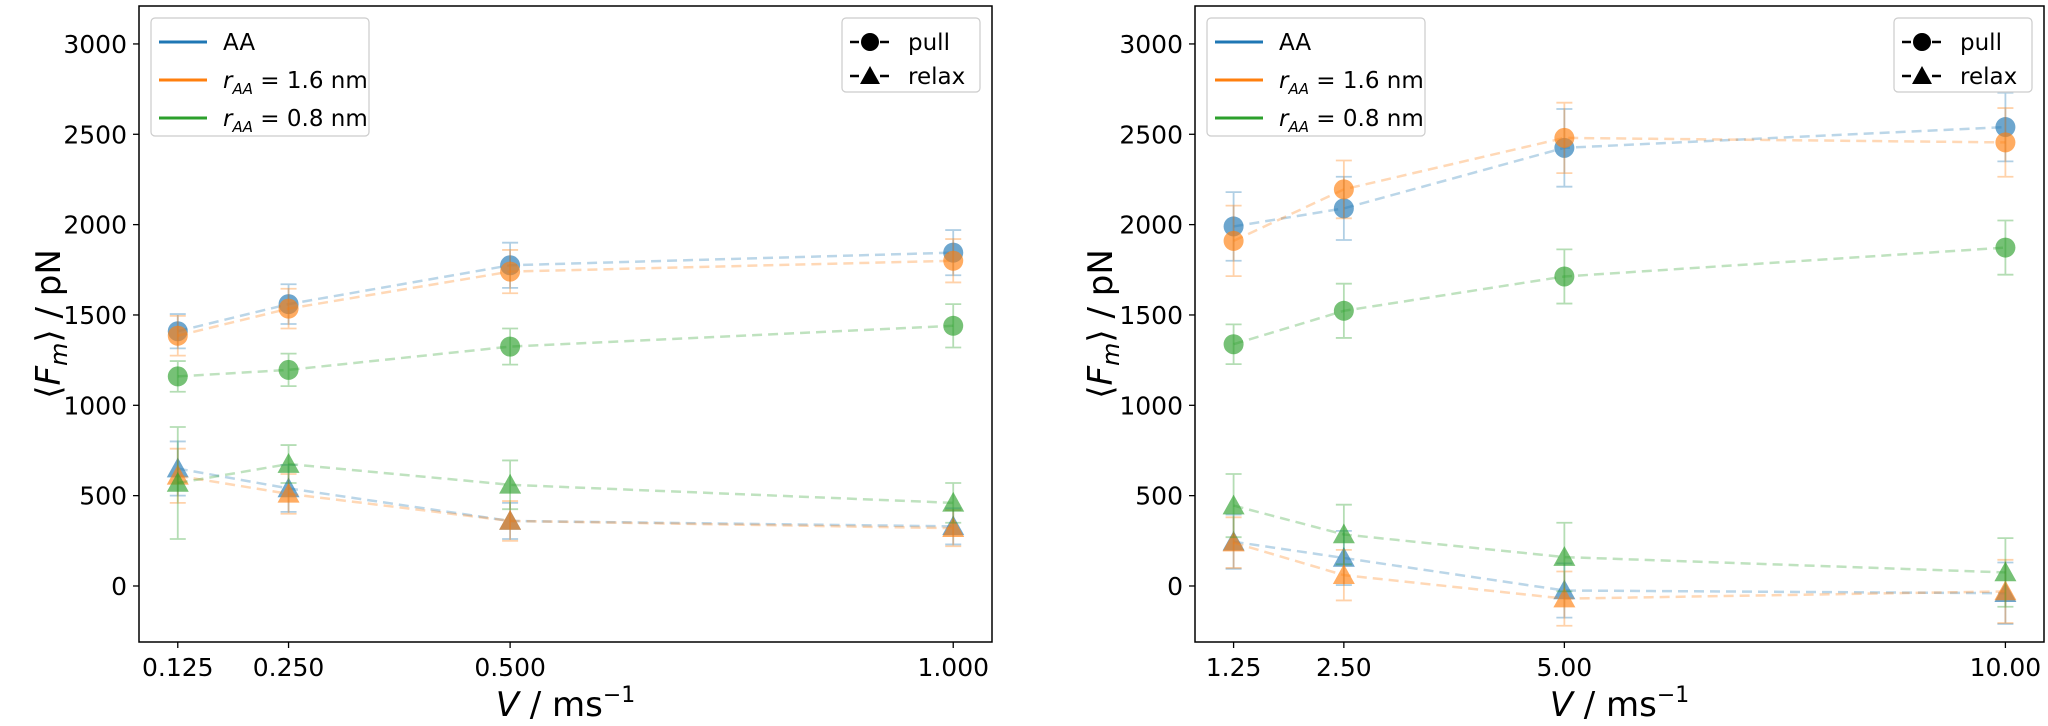 The width and height of the screenshot is (2048, 726). I want to click on series-r16-relax, so click(565, 497).